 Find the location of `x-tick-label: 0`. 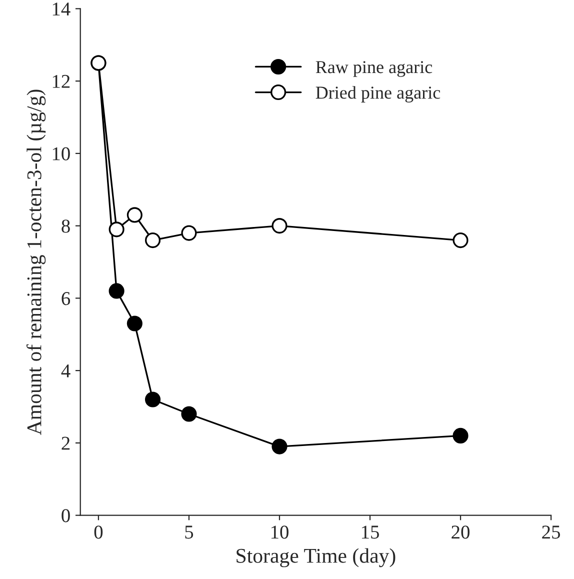

x-tick-label: 0 is located at coordinates (98, 532).